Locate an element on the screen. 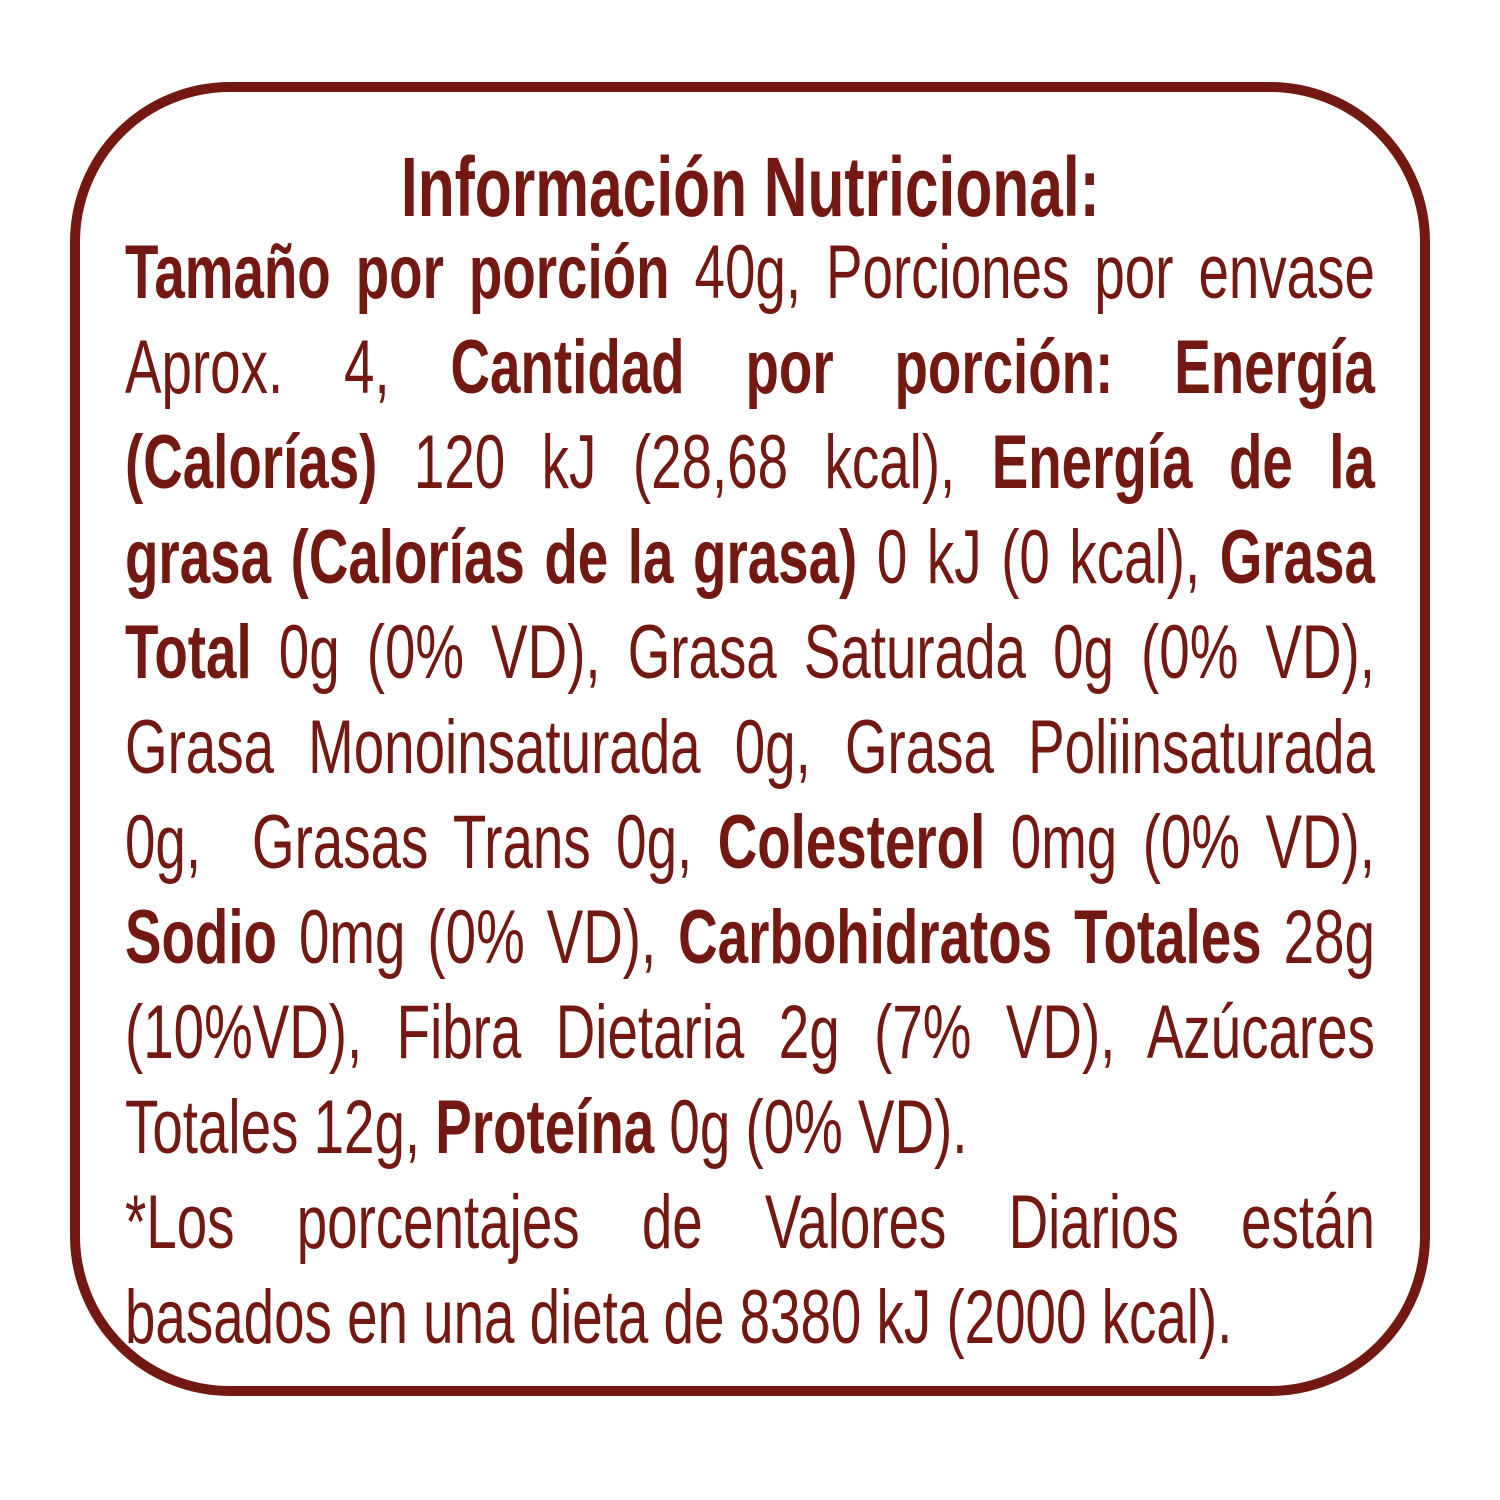 The width and height of the screenshot is (1500, 1500). nutrient-value: 0g (0% VD). is located at coordinates (811, 1127).